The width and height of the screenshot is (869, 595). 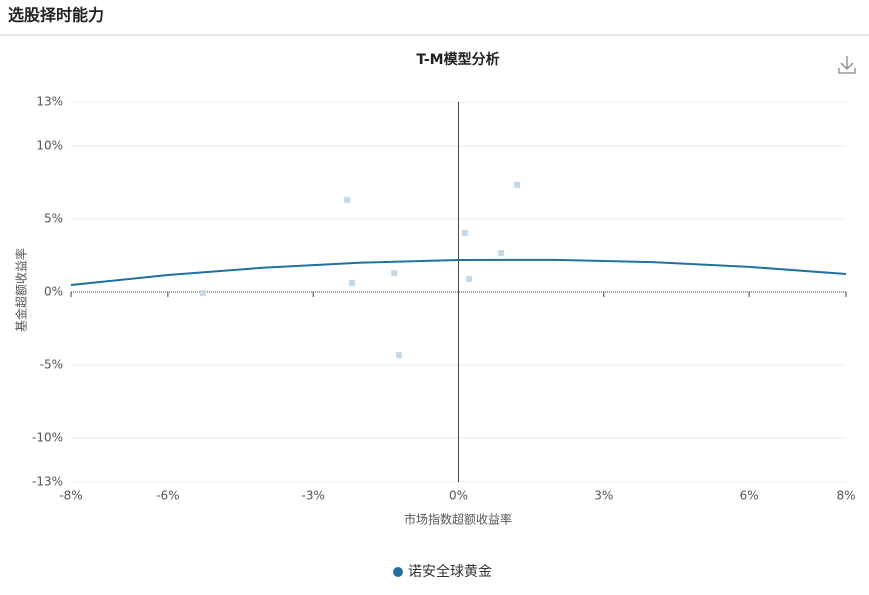 What do you see at coordinates (21, 290) in the screenshot?
I see `y-axis-label: 基金超额收益率` at bounding box center [21, 290].